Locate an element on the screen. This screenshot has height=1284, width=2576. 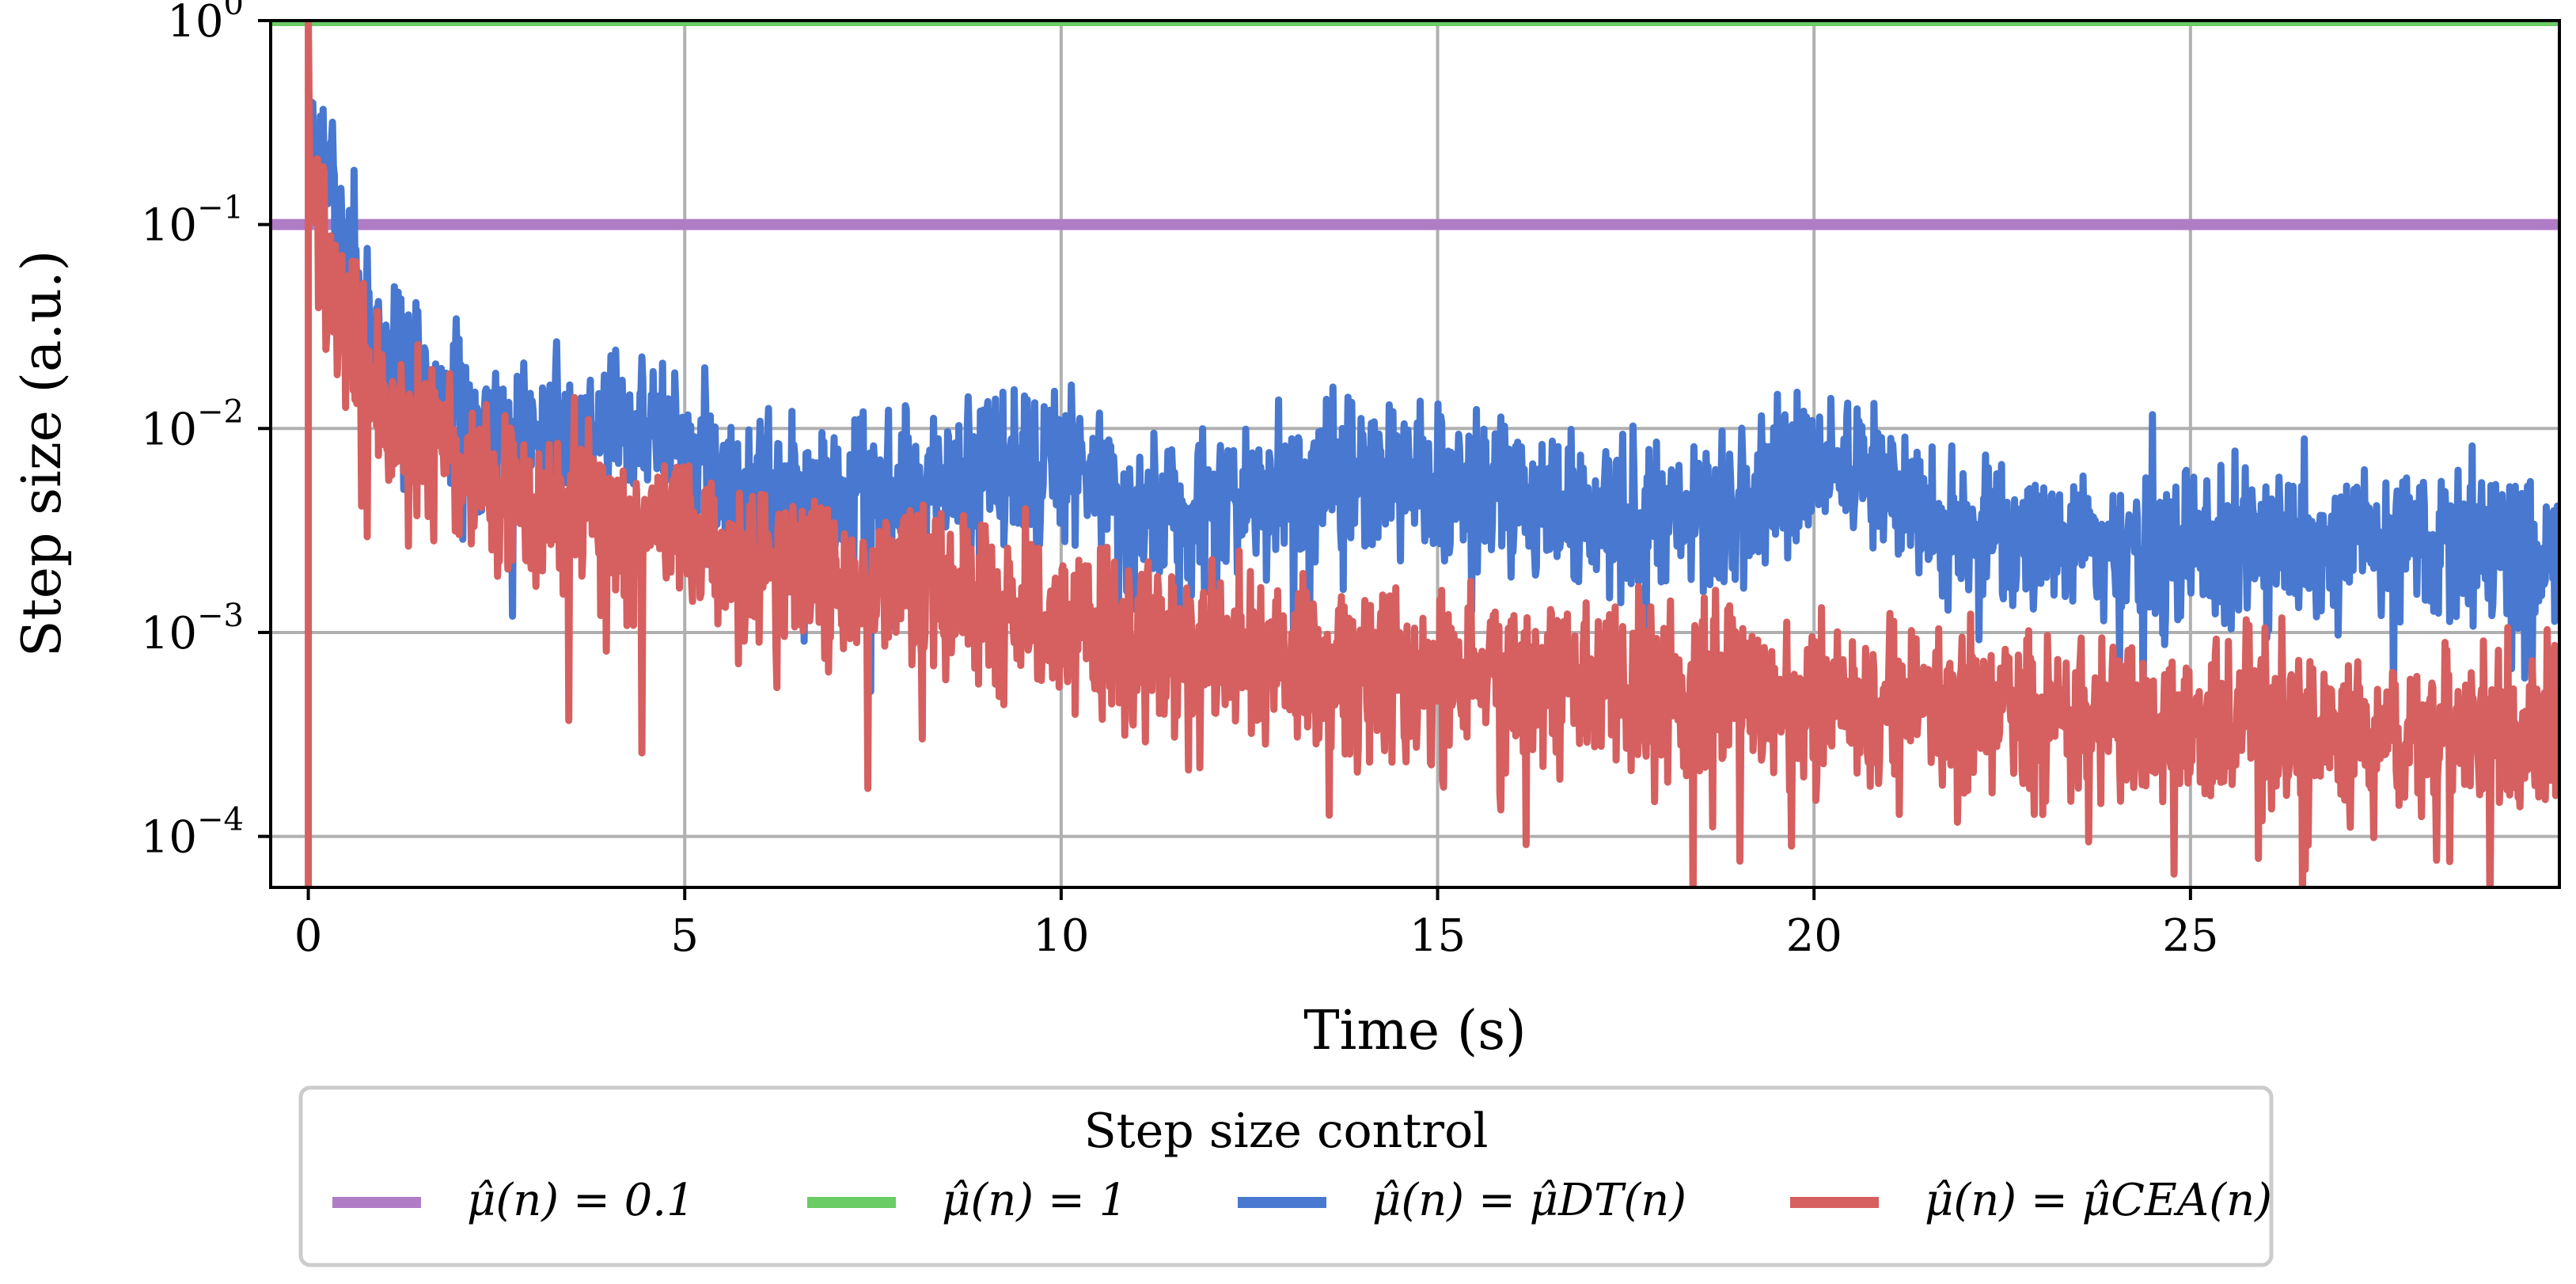
y-axis-ticks: 100 10⁻¹ 10⁻² 10⁻³ 10⁻⁴ is located at coordinates (206, 432).